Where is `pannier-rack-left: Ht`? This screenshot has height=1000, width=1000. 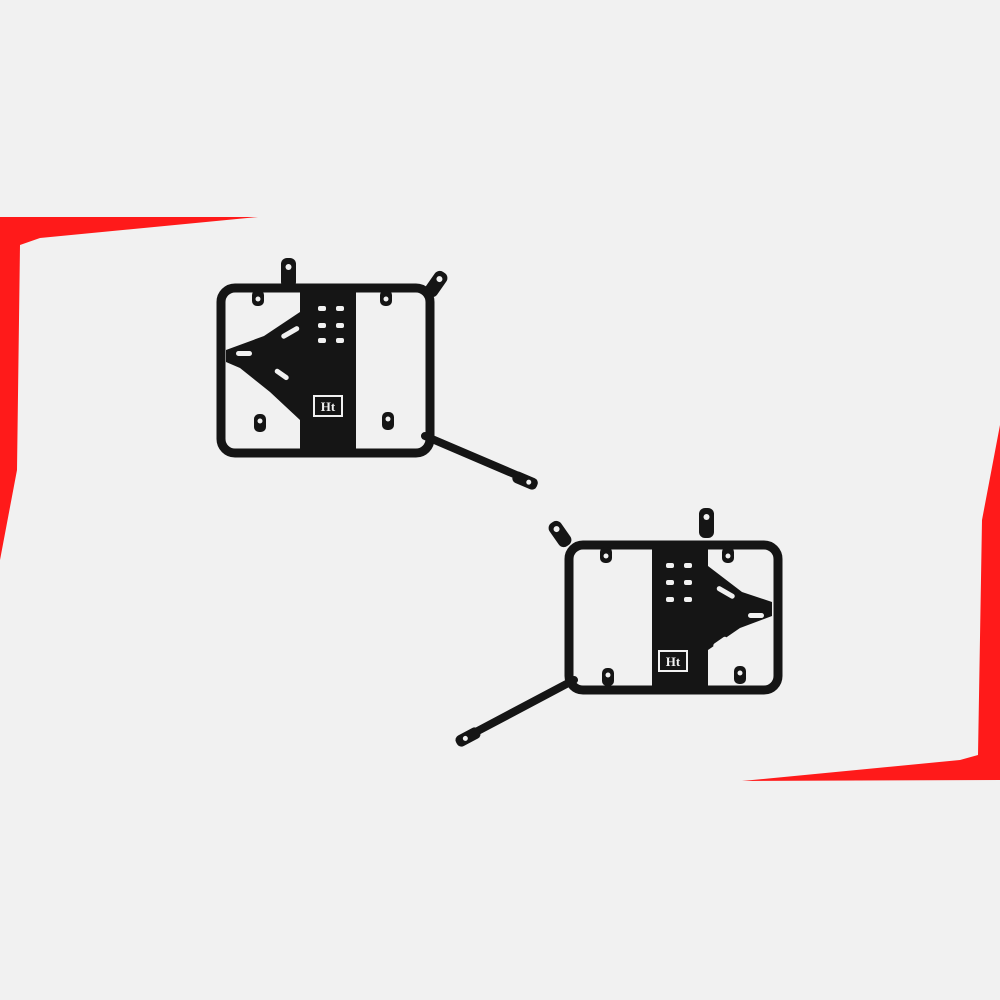 pannier-rack-left: Ht is located at coordinates (377, 374).